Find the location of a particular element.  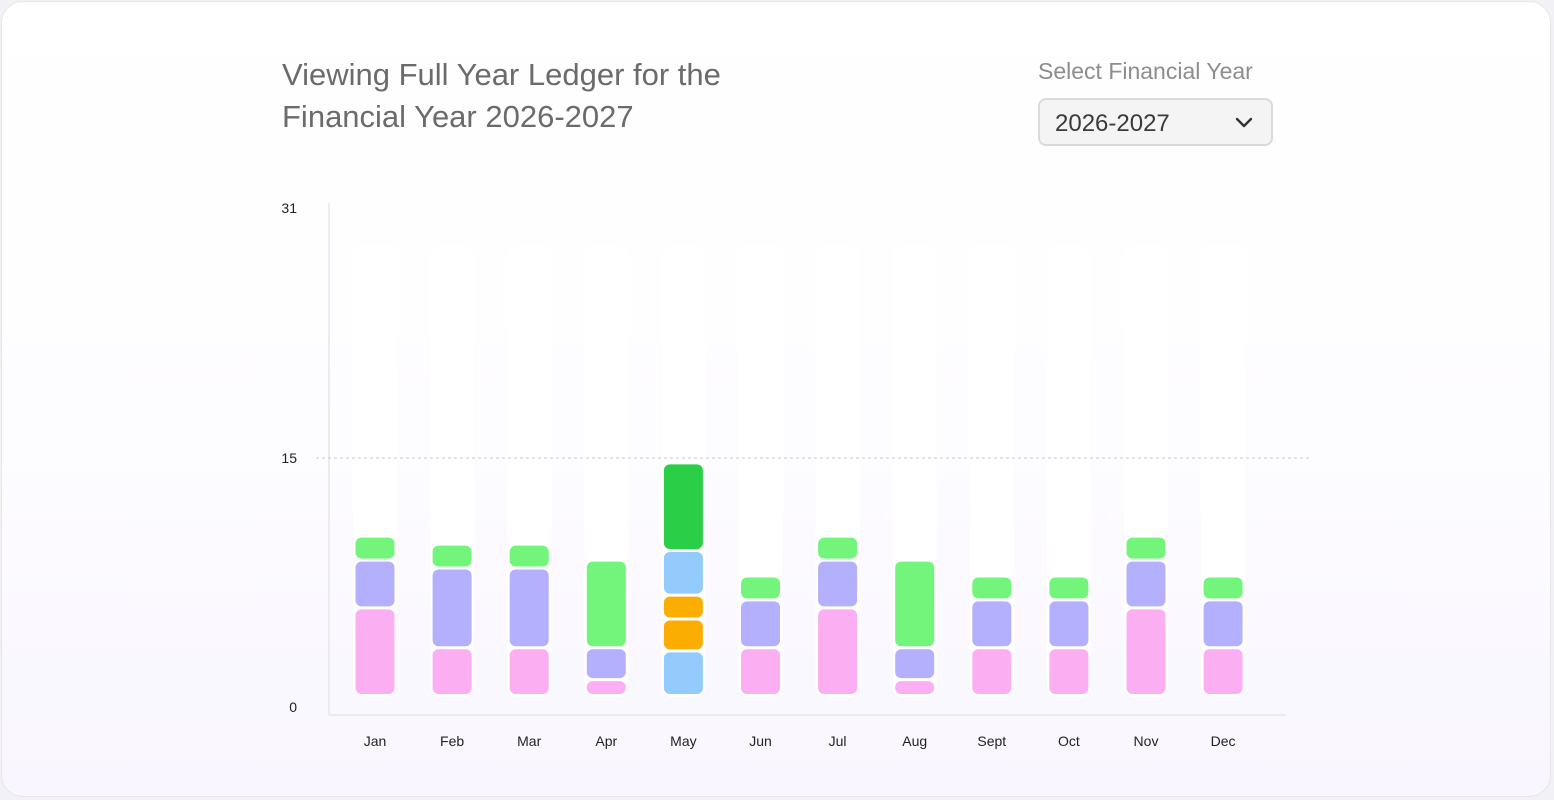

x-tick-label: May is located at coordinates (683, 741).